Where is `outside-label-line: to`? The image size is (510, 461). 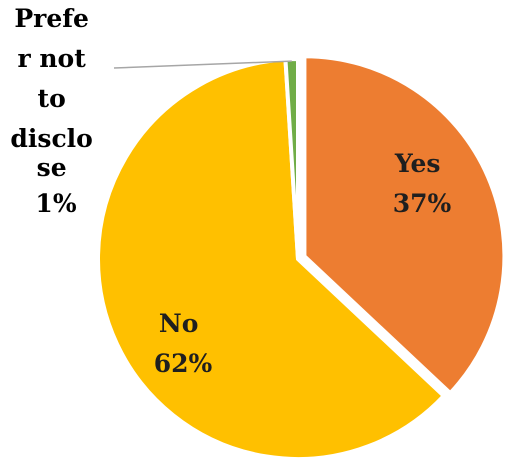 outside-label-line: to is located at coordinates (52, 98).